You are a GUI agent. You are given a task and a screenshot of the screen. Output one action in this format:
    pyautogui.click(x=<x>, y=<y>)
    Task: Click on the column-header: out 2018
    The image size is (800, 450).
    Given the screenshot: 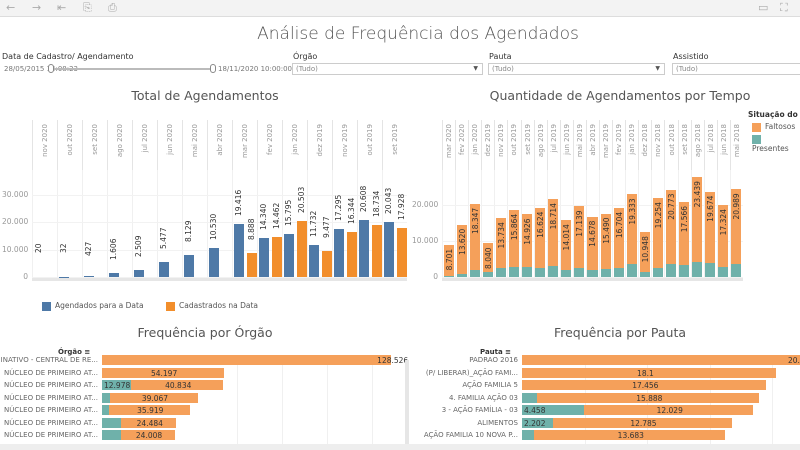 What is the action you would take?
    pyautogui.click(x=670, y=145)
    